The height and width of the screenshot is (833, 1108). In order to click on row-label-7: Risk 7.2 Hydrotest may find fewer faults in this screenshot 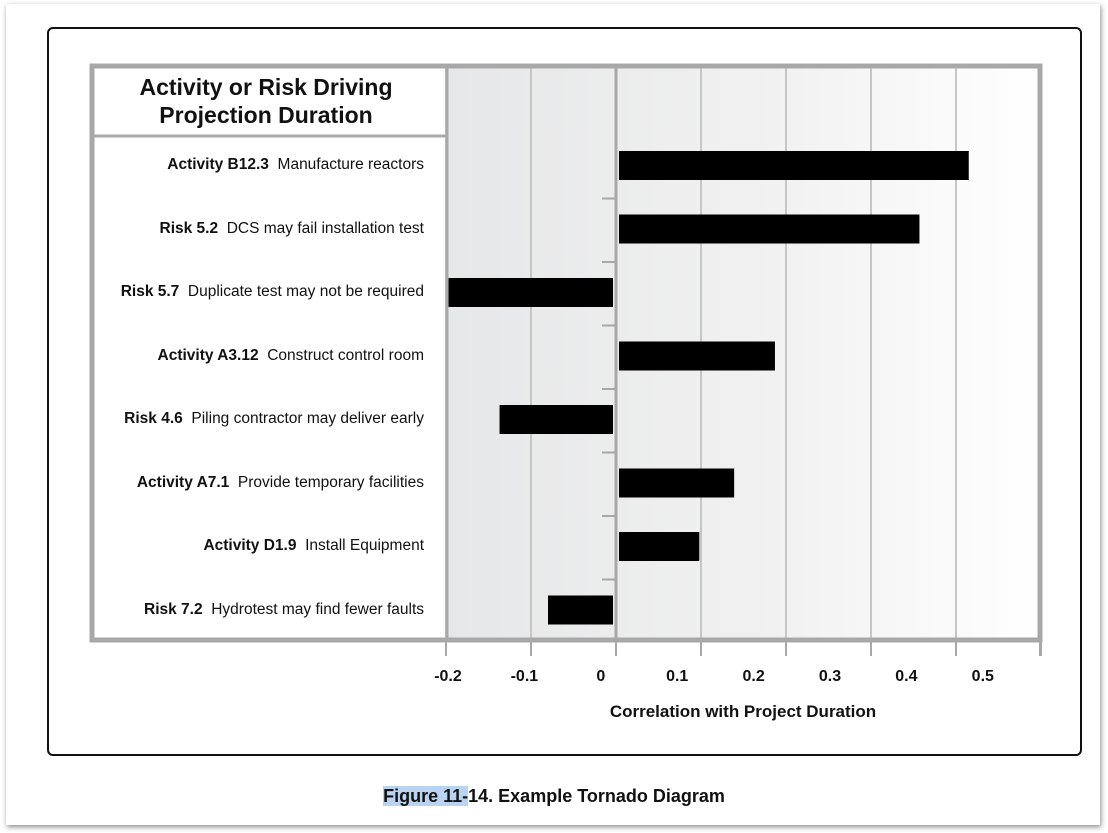, I will do `click(260, 610)`.